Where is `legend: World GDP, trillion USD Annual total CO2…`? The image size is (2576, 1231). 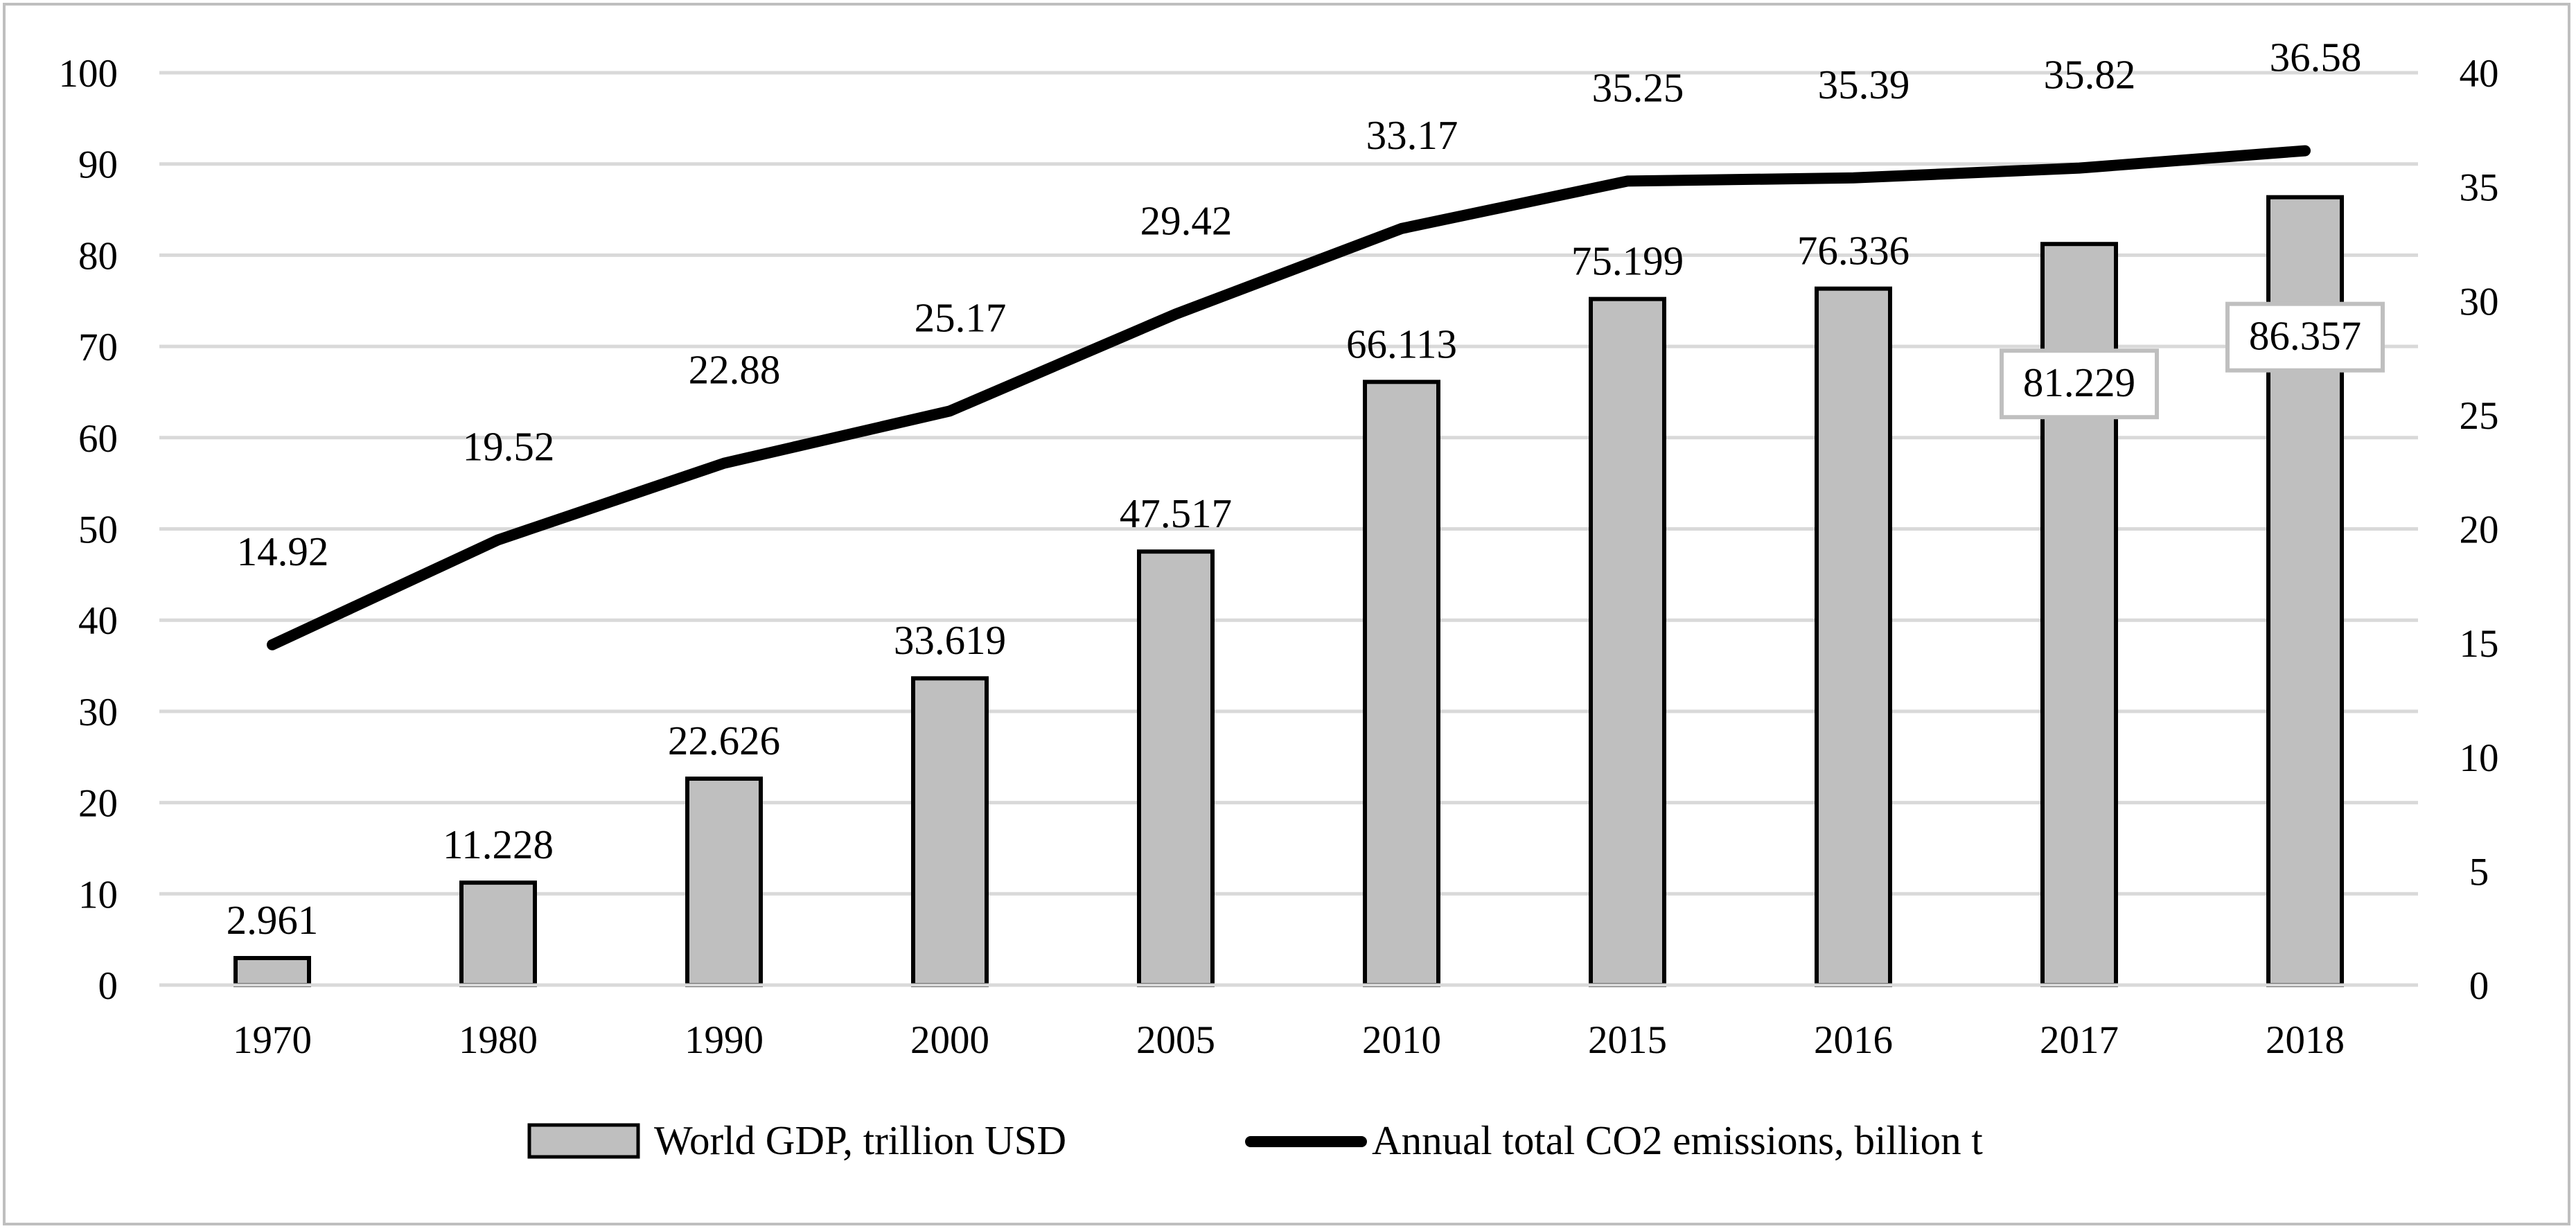
legend: World GDP, trillion USD Annual total CO2… is located at coordinates (1255, 1140).